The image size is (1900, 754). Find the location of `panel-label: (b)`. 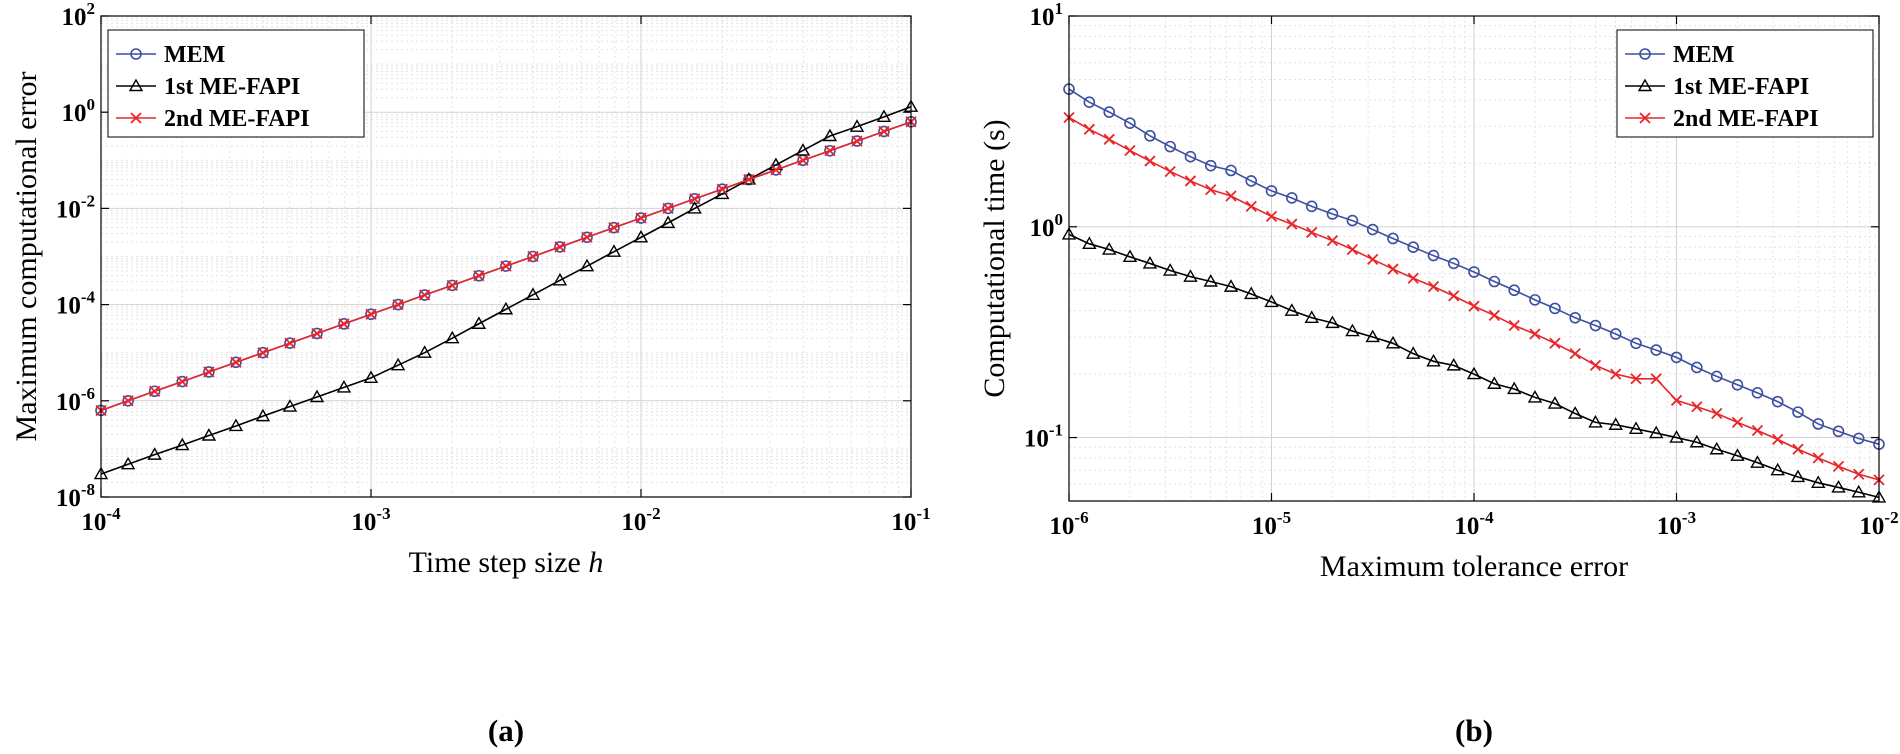

panel-label: (b) is located at coordinates (1474, 730).